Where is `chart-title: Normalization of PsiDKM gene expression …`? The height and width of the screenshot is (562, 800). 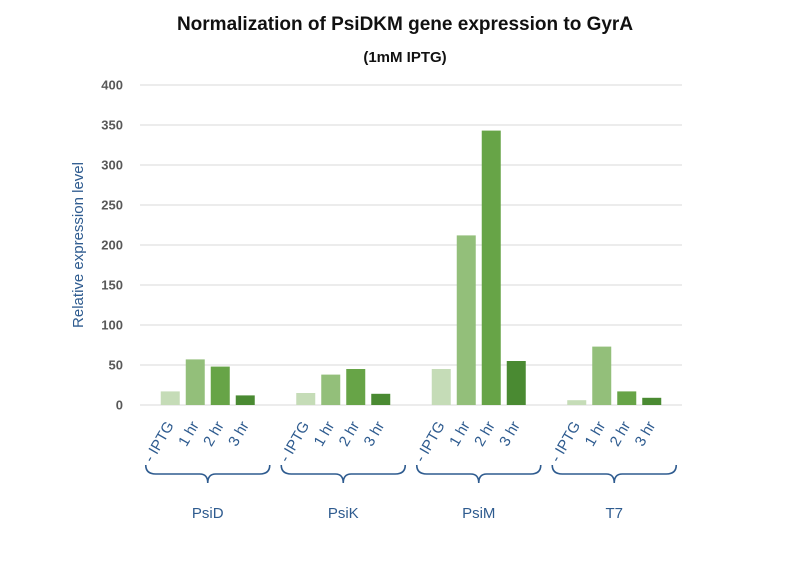 chart-title: Normalization of PsiDKM gene expression … is located at coordinates (405, 24).